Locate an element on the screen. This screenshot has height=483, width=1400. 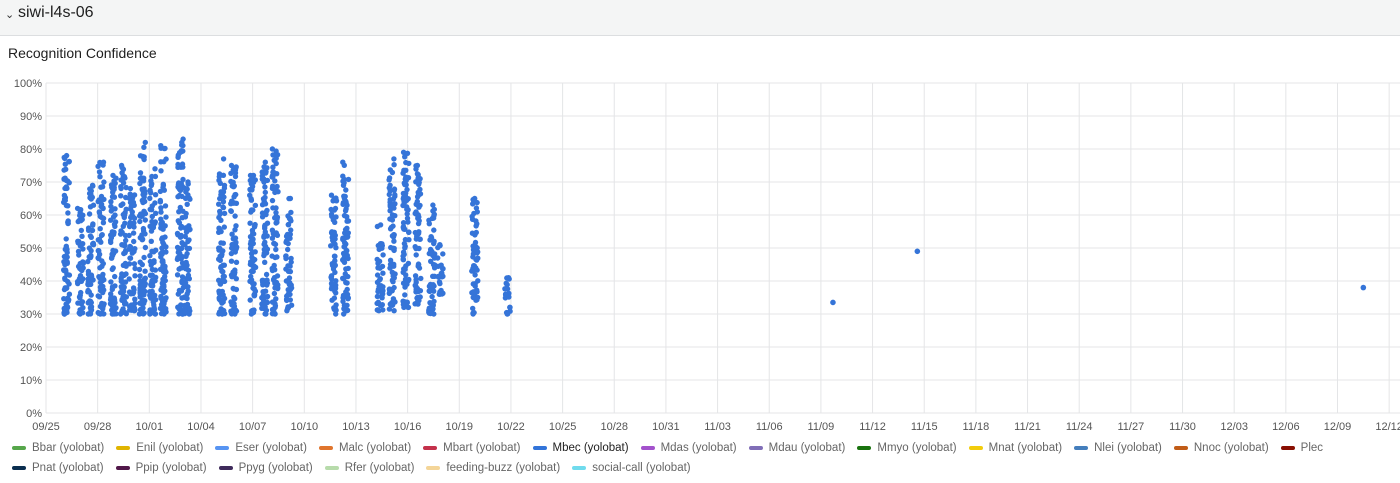
legend-item: Pnat (yolobat) is located at coordinates (58, 468).